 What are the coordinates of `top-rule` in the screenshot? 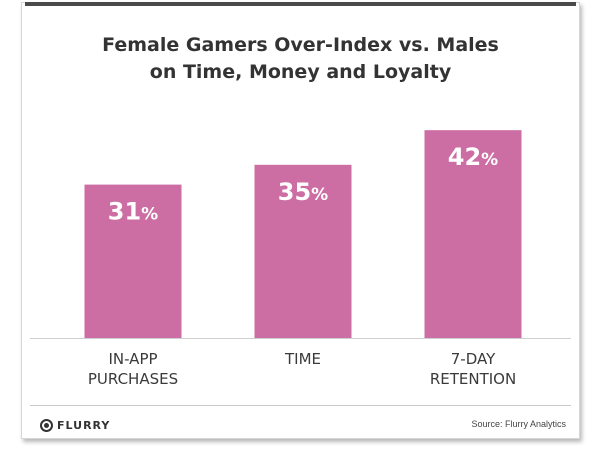 It's located at (300, 4).